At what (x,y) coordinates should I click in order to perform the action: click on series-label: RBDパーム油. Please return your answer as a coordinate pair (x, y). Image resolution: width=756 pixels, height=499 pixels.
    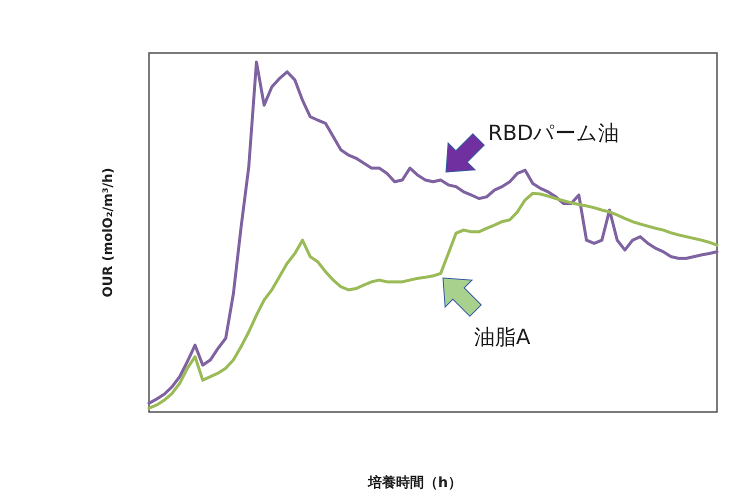
    Looking at the image, I should click on (554, 133).